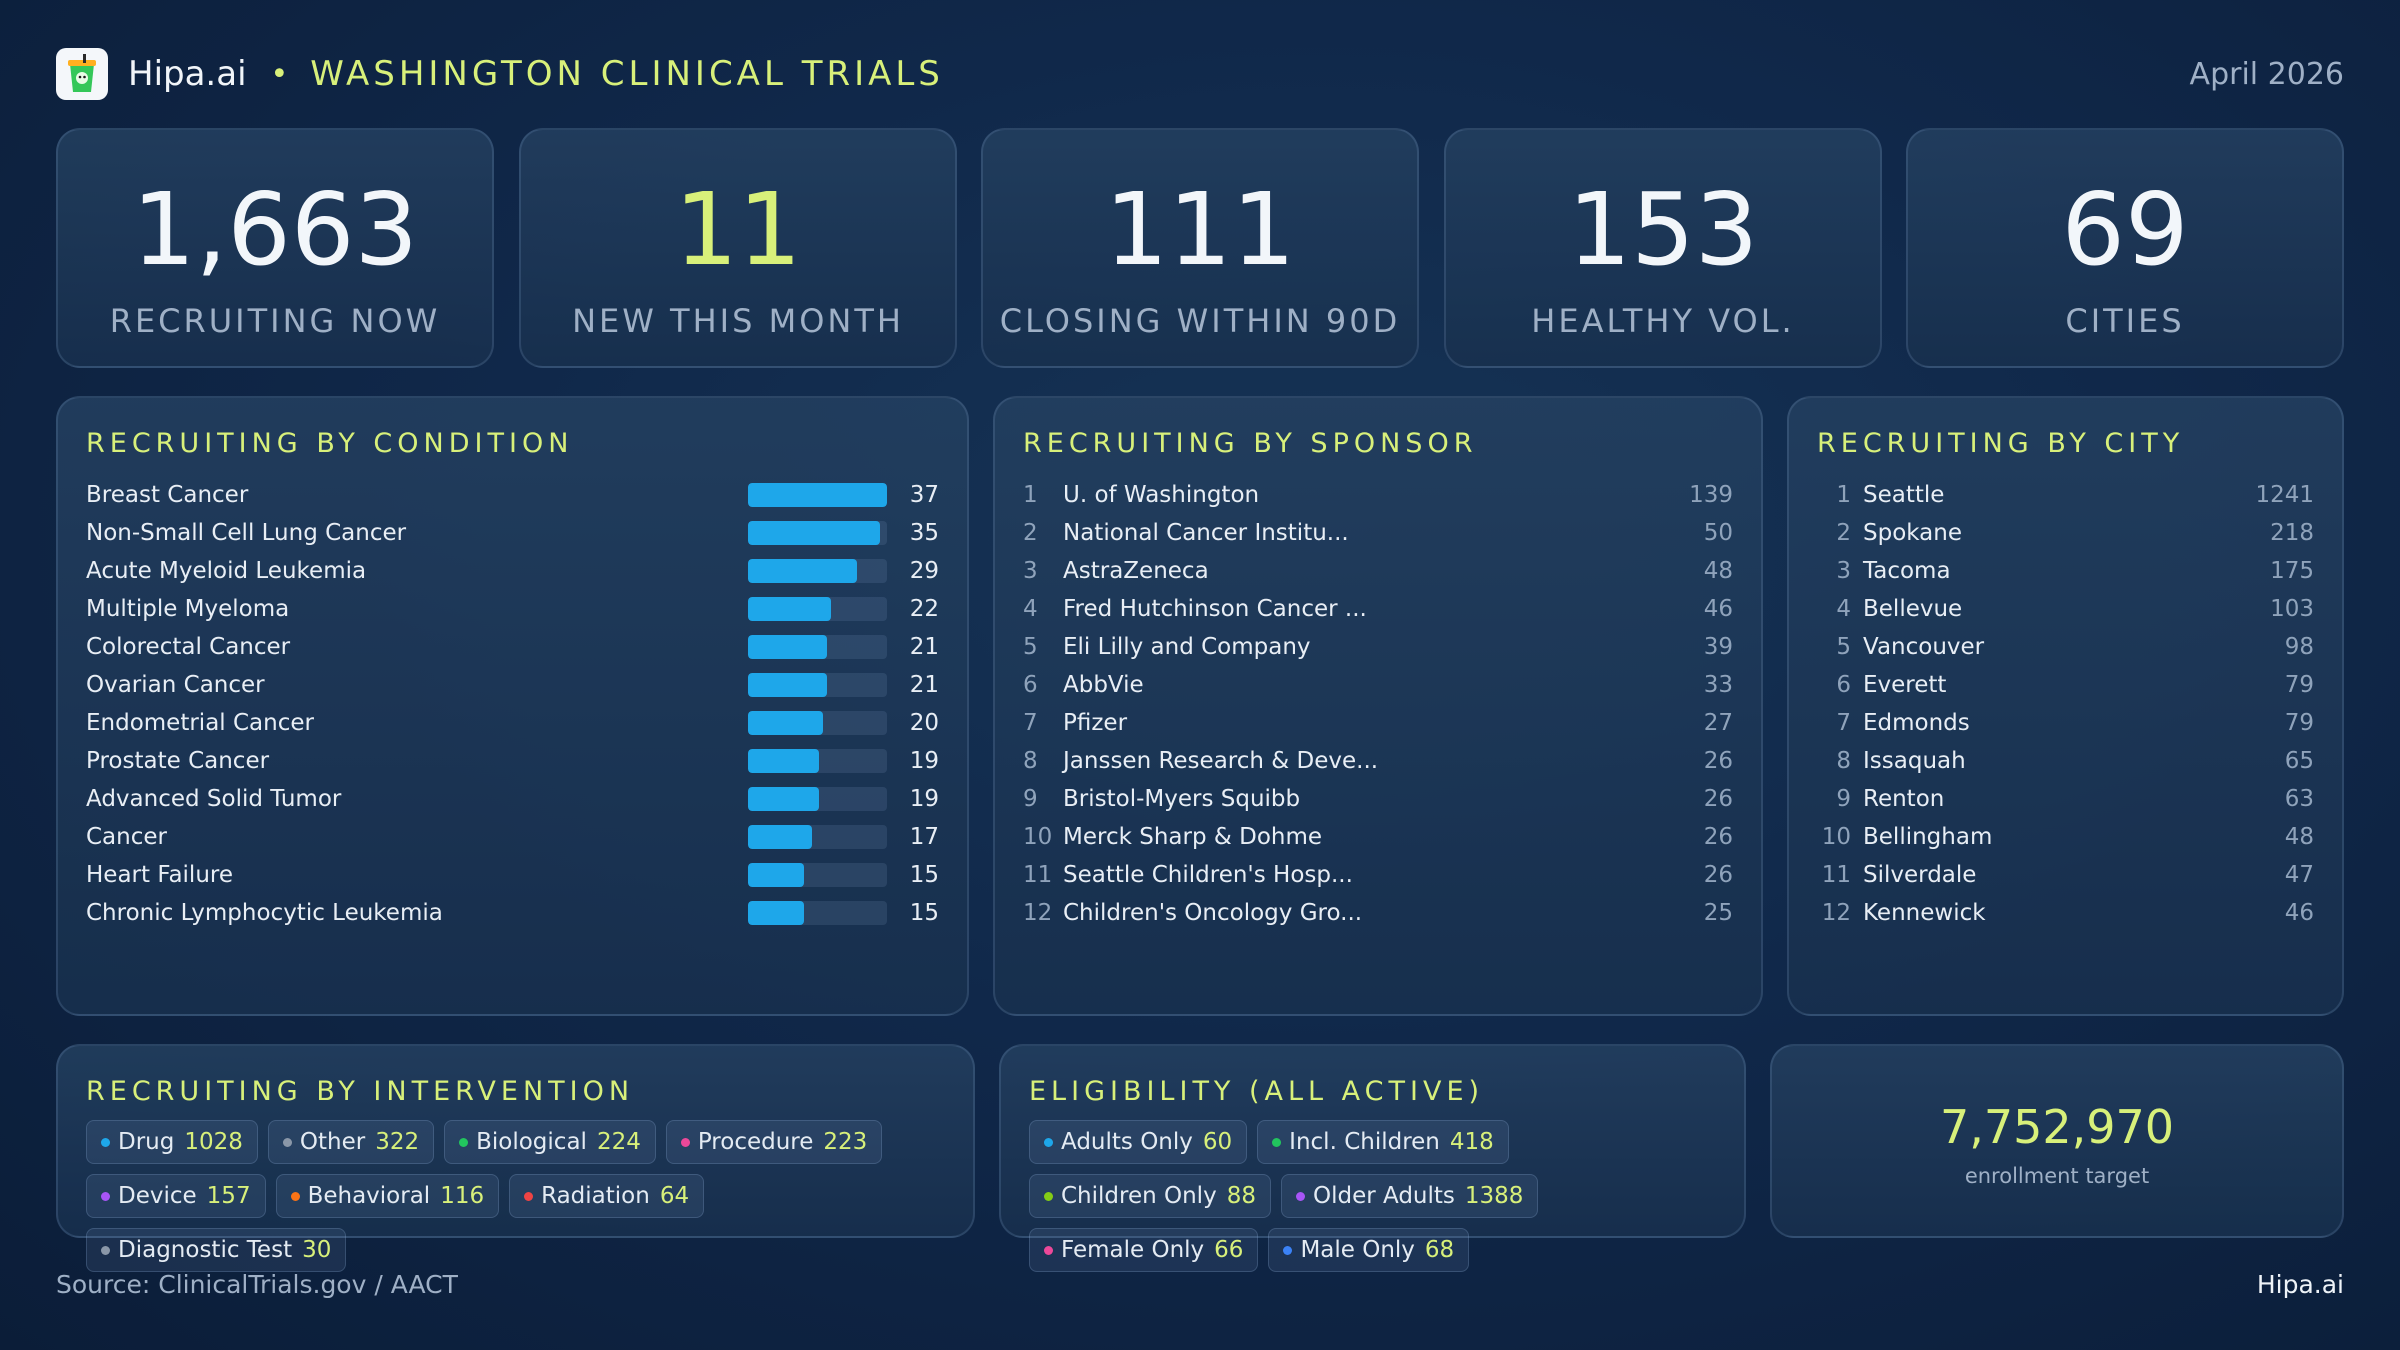 This screenshot has height=1350, width=2400. I want to click on city-count: 79, so click(2299, 723).